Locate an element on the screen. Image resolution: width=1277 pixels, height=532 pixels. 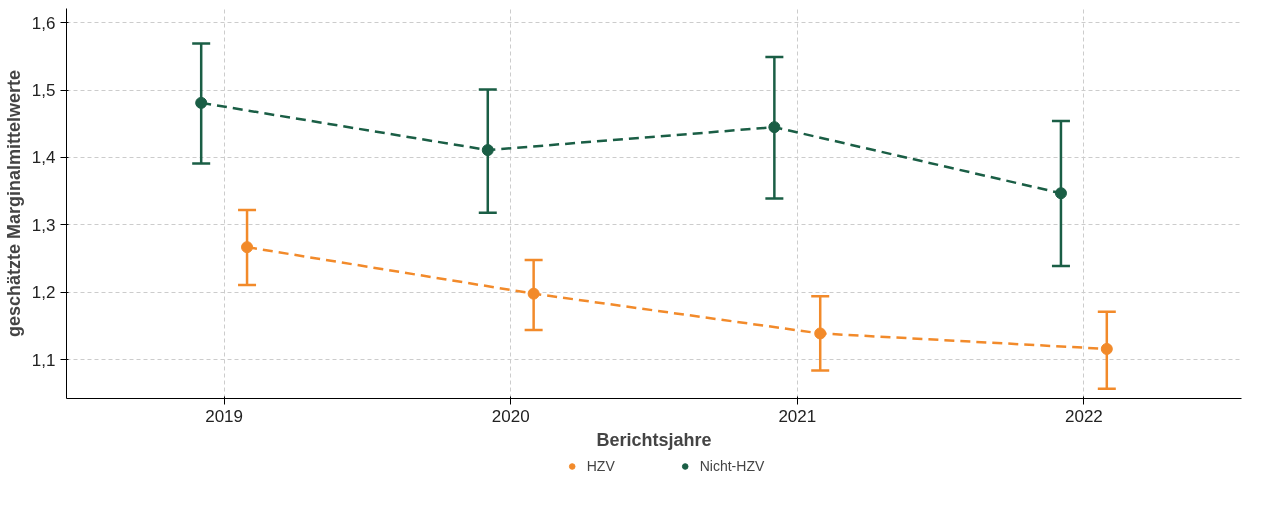
legend-label: HZV is located at coordinates (600, 466).